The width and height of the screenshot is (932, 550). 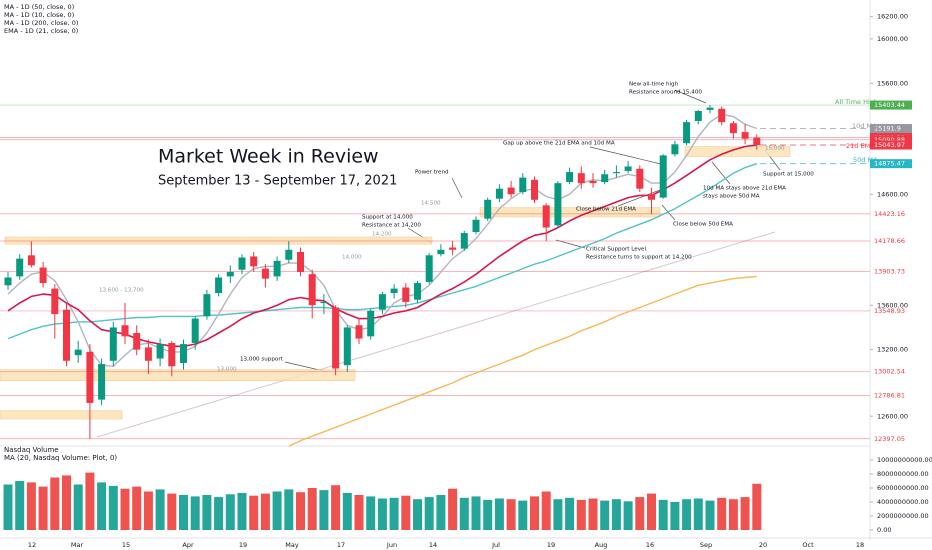 What do you see at coordinates (32, 545) in the screenshot?
I see `x-tick-label: 12` at bounding box center [32, 545].